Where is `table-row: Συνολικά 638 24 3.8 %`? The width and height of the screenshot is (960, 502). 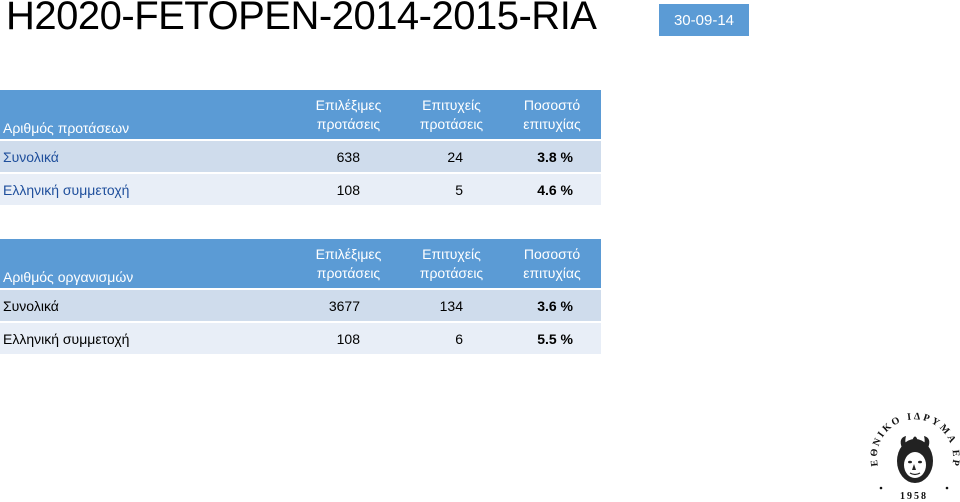 table-row: Συνολικά 638 24 3.8 % is located at coordinates (300, 156).